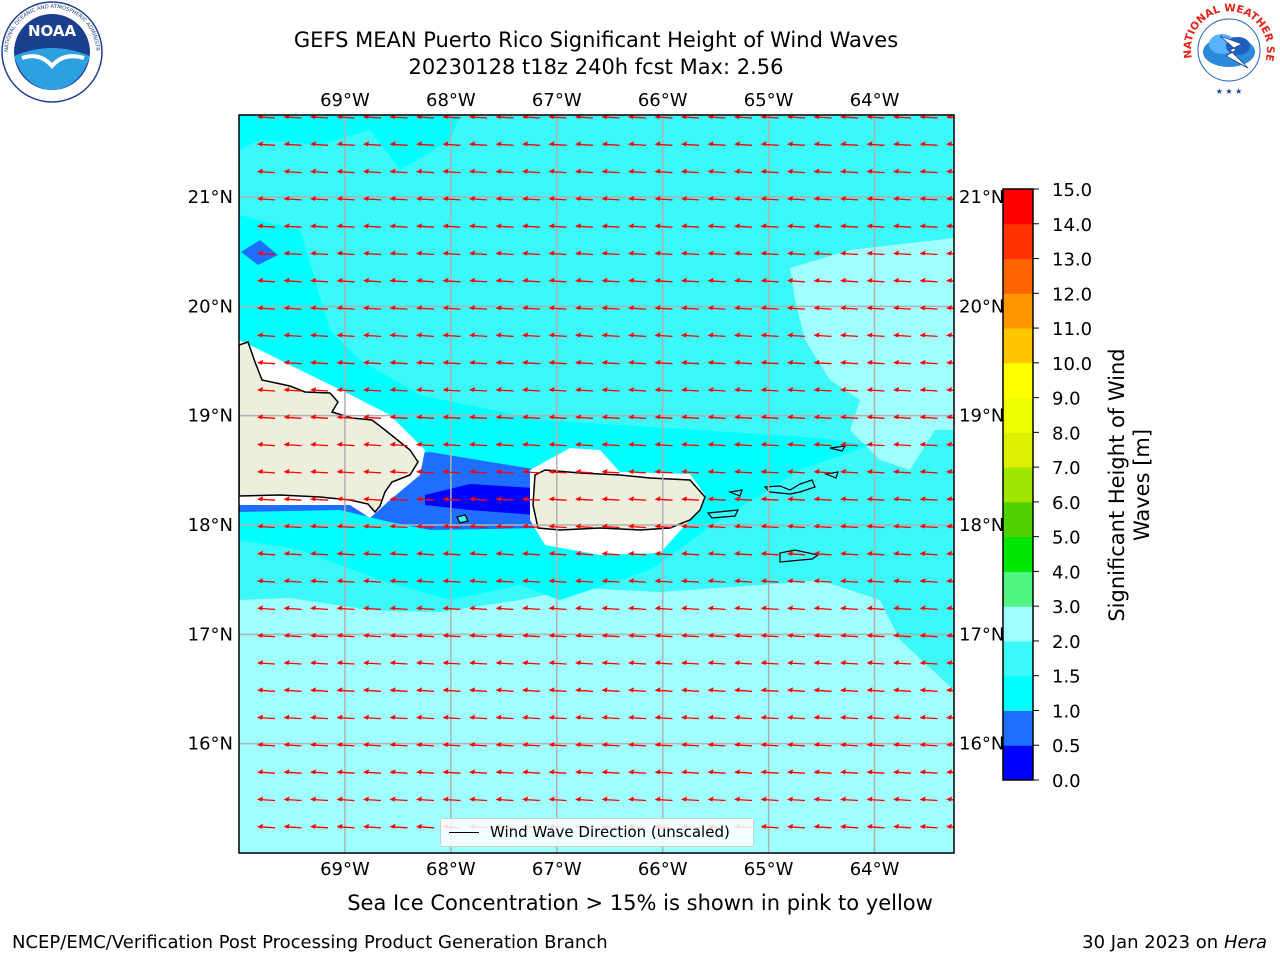 This screenshot has height=960, width=1280. What do you see at coordinates (210, 525) in the screenshot?
I see `lat-tick-label-left: 18°N` at bounding box center [210, 525].